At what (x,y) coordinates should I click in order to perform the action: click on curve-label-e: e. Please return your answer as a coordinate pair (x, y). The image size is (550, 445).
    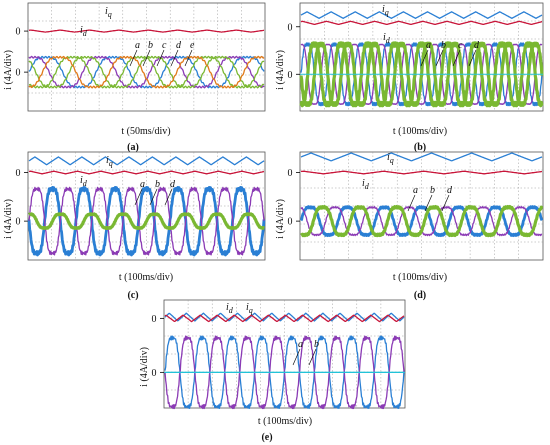
    Looking at the image, I should click on (192, 45).